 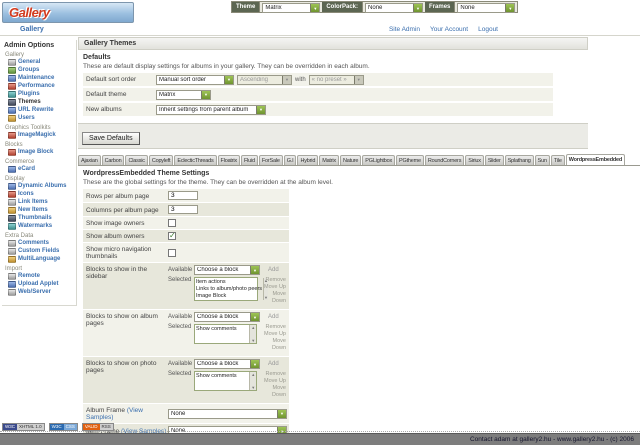 What do you see at coordinates (41, 284) in the screenshot?
I see `sidebar-item-upload-applet: Upload Applet` at bounding box center [41, 284].